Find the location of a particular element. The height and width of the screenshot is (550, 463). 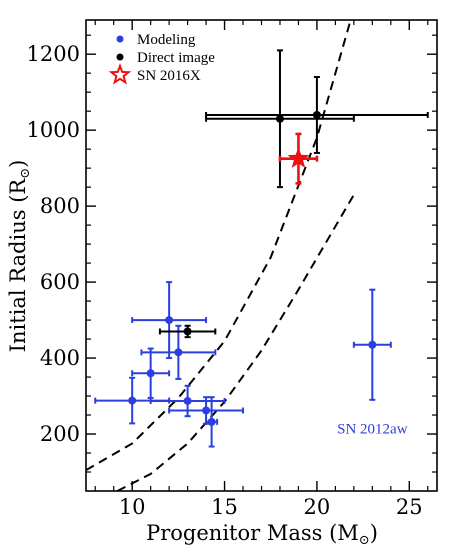

y-tick-label: 400 is located at coordinates (60, 358).